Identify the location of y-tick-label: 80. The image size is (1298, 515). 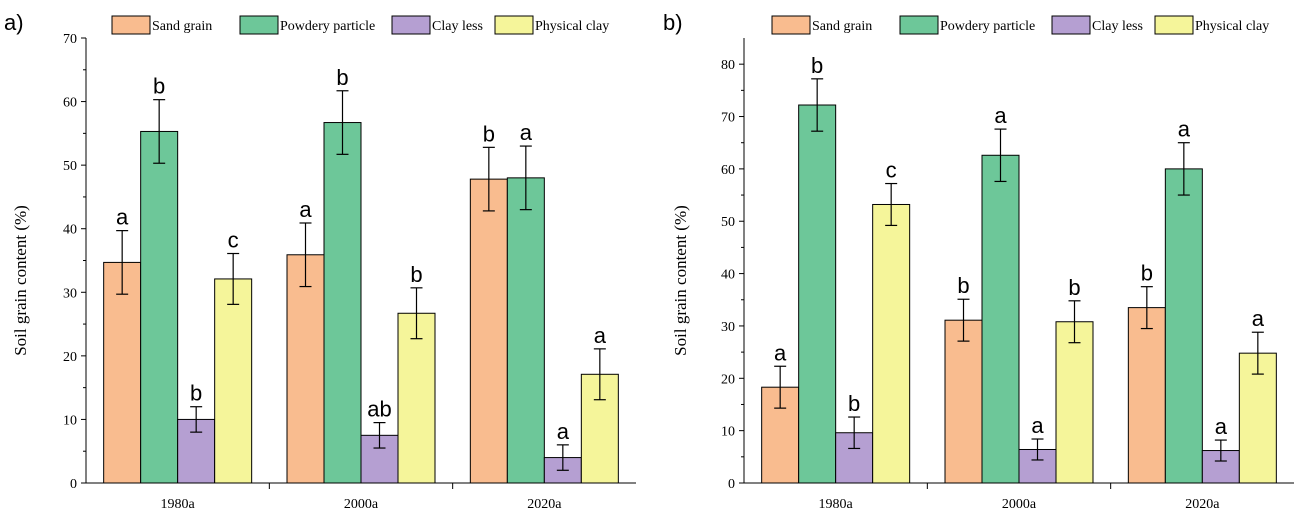
(728, 65).